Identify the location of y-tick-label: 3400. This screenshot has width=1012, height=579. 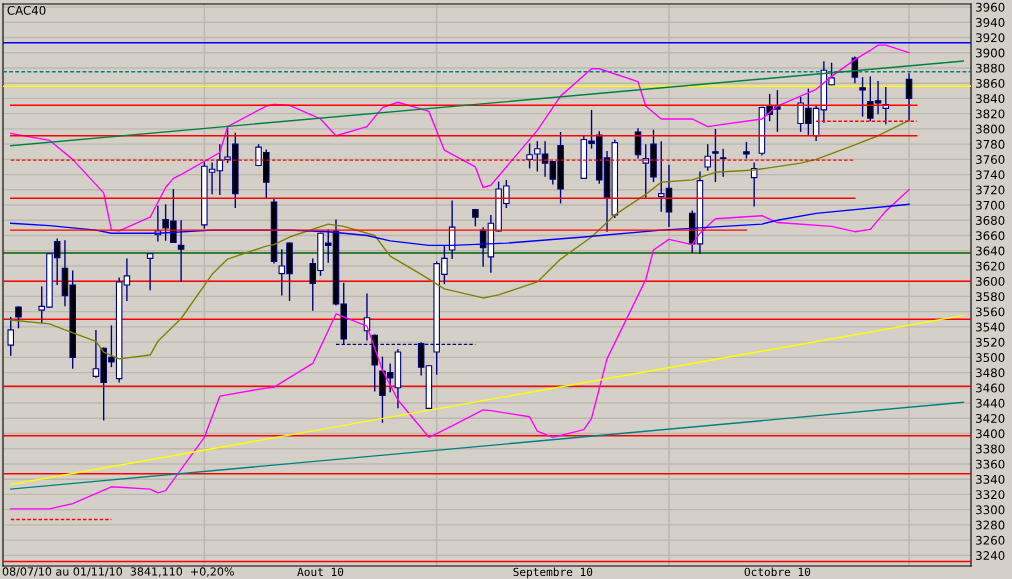
(990, 434).